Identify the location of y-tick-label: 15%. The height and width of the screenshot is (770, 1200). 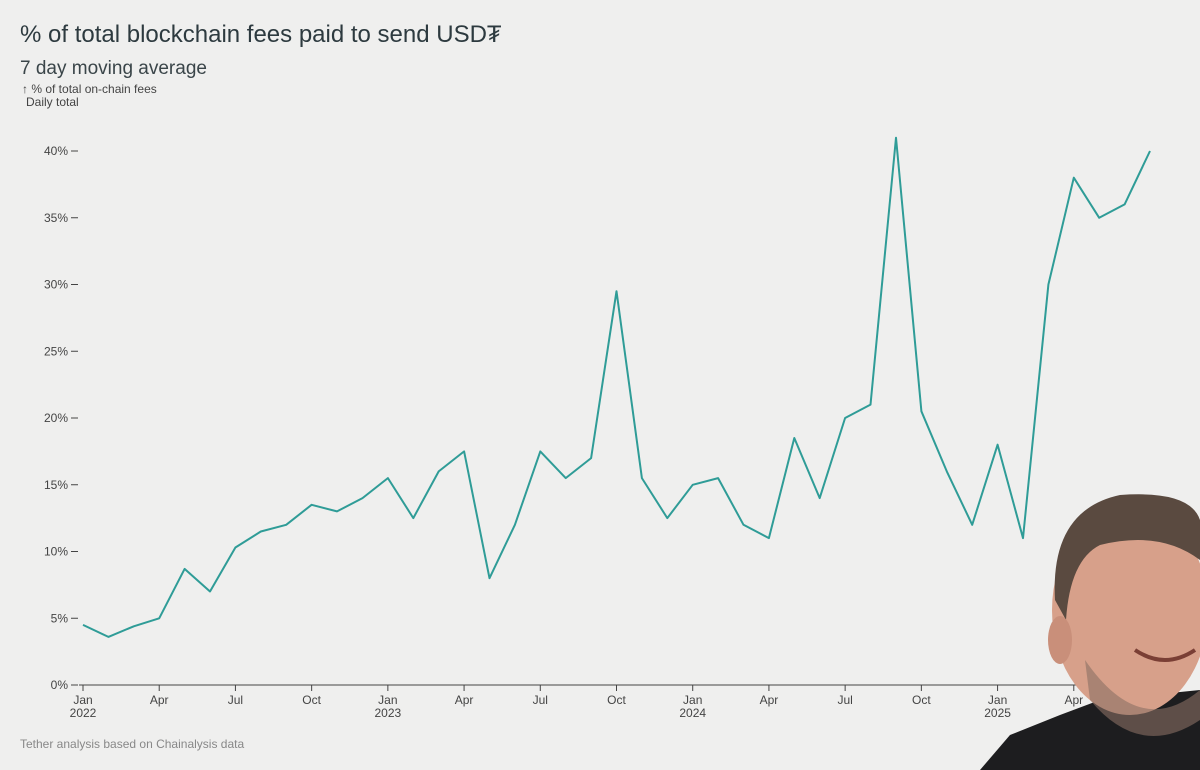
(56, 485).